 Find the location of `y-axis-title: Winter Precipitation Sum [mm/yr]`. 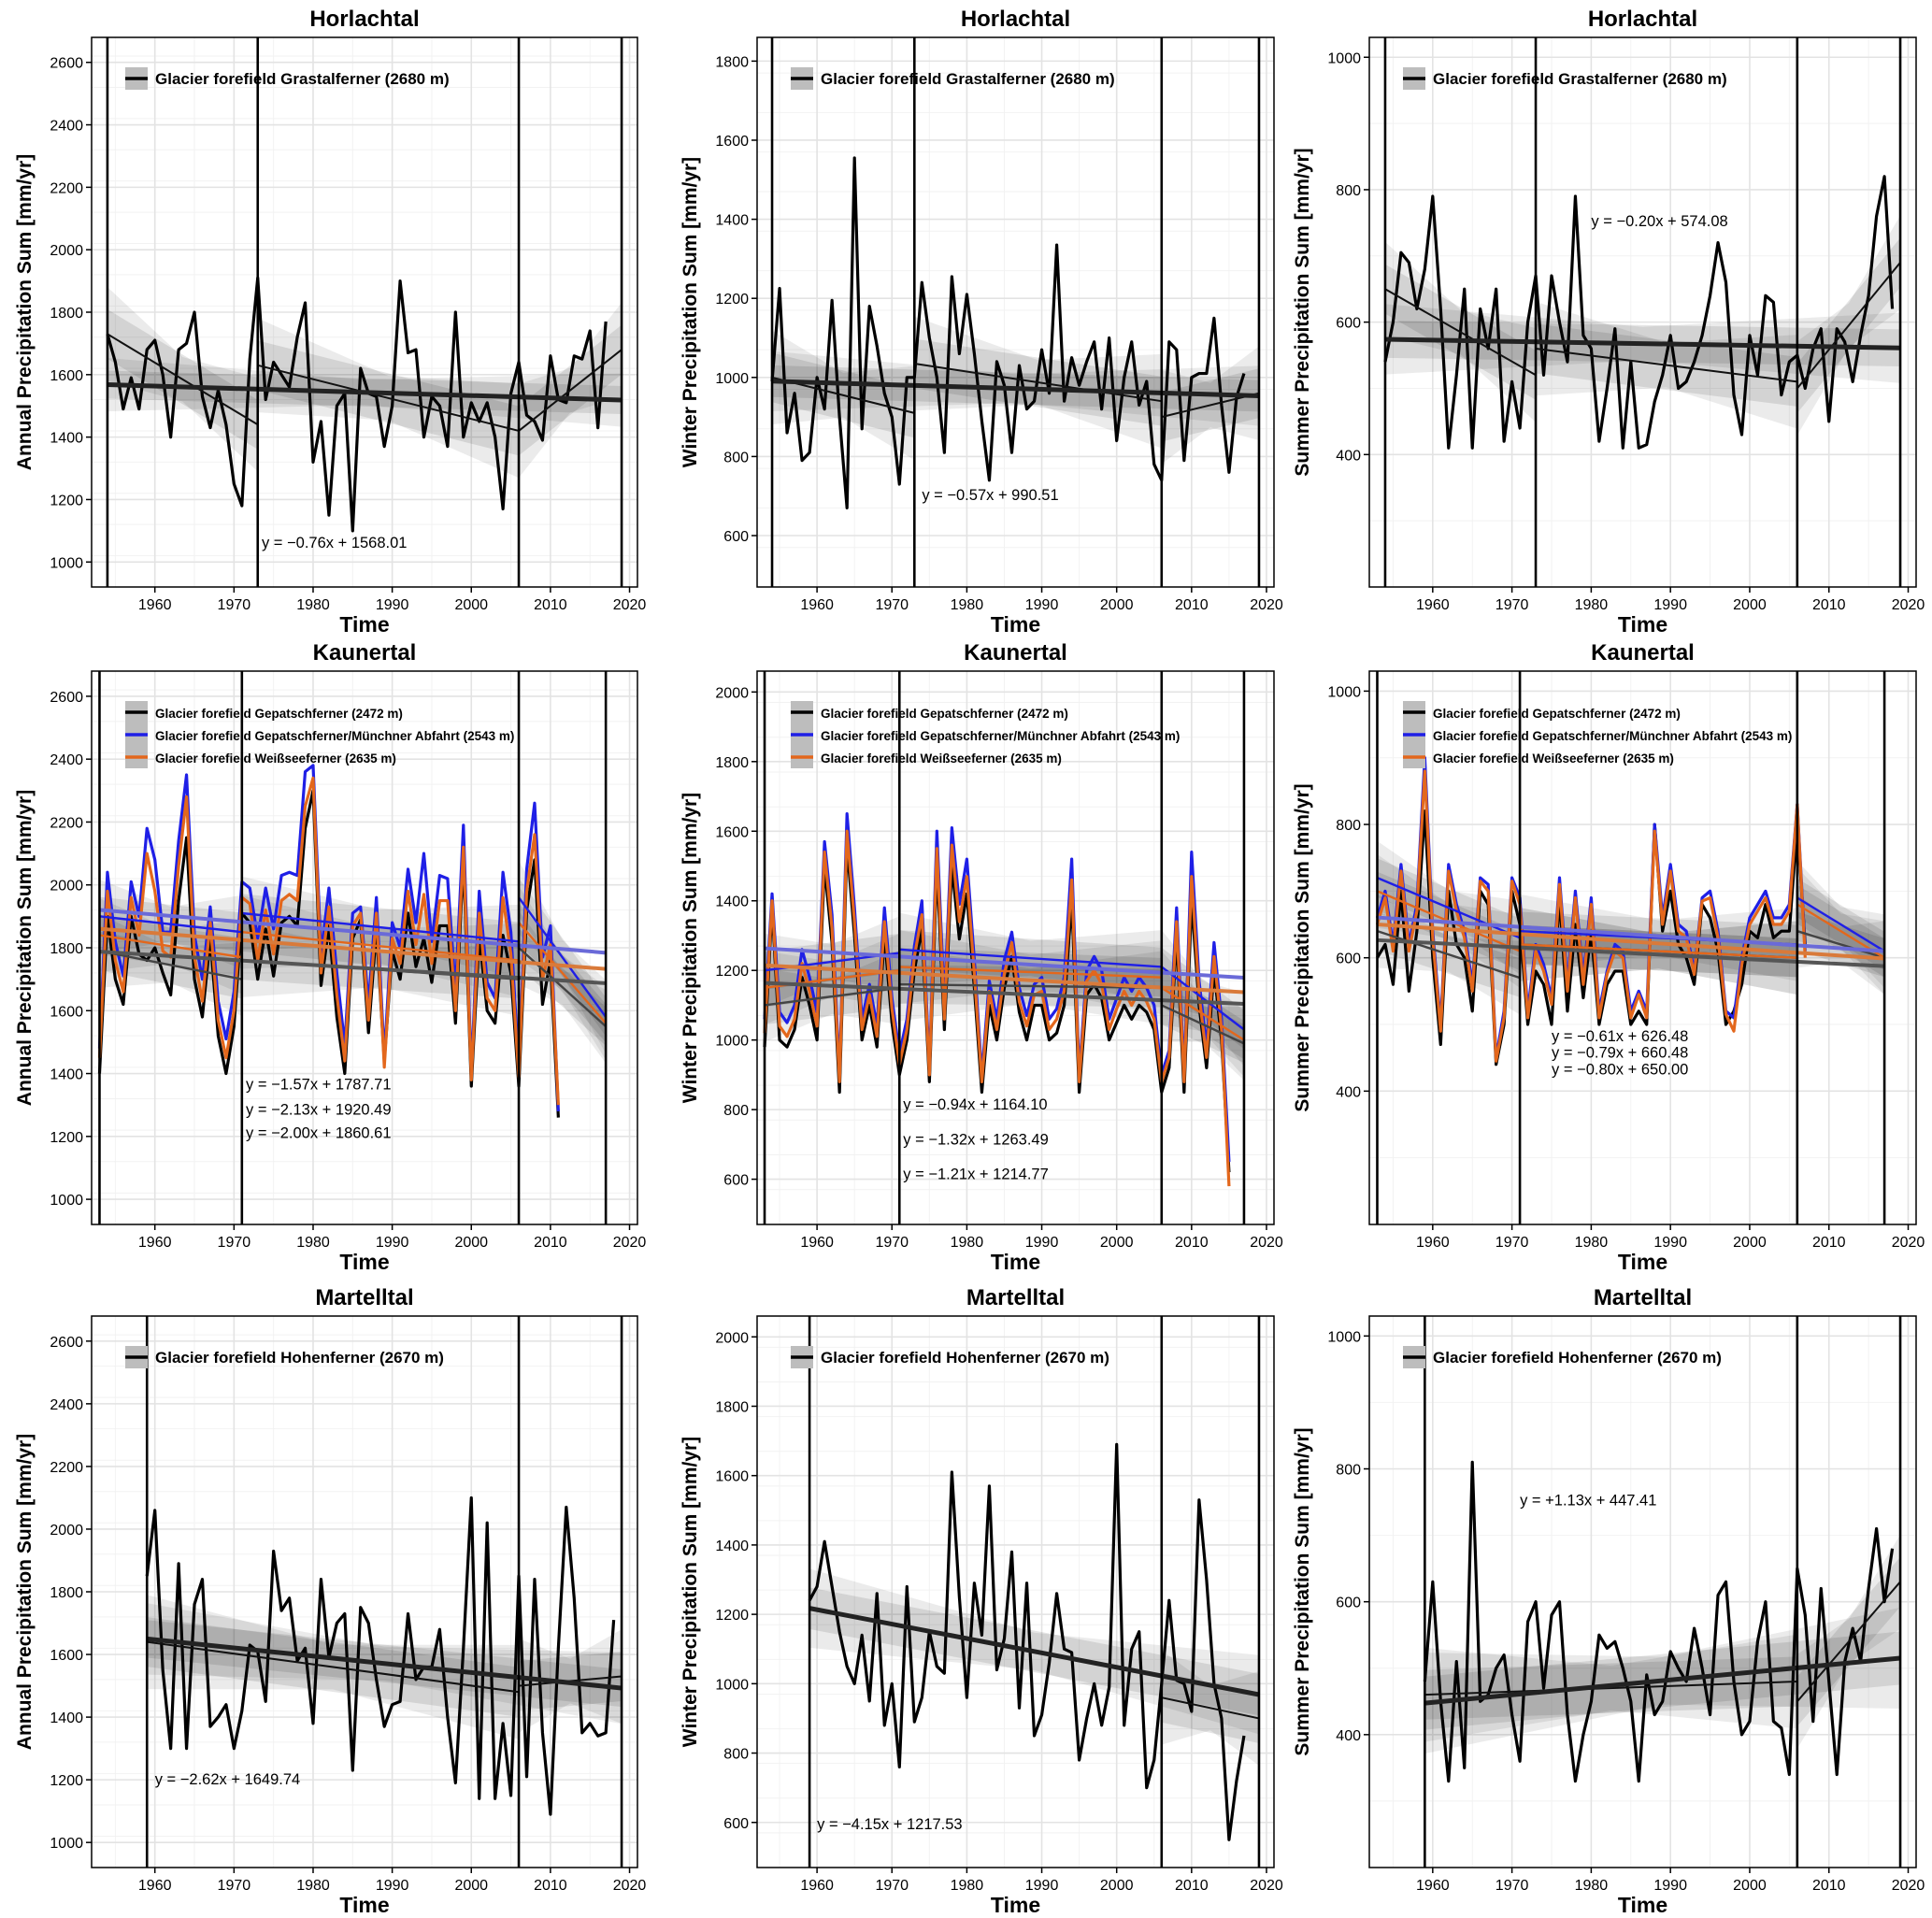

y-axis-title: Winter Precipitation Sum [mm/yr] is located at coordinates (690, 1592).